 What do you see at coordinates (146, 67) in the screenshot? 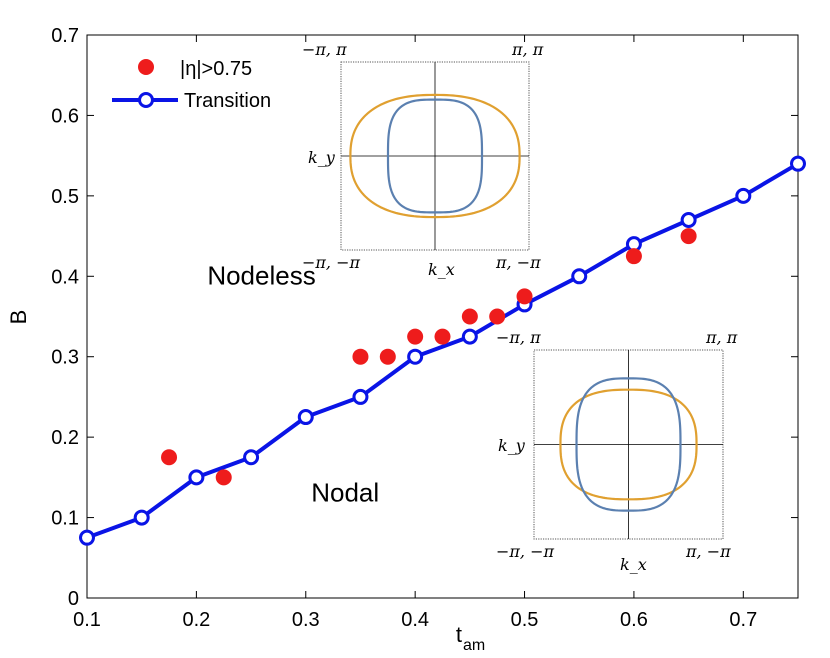
I see `legend-marker-eta` at bounding box center [146, 67].